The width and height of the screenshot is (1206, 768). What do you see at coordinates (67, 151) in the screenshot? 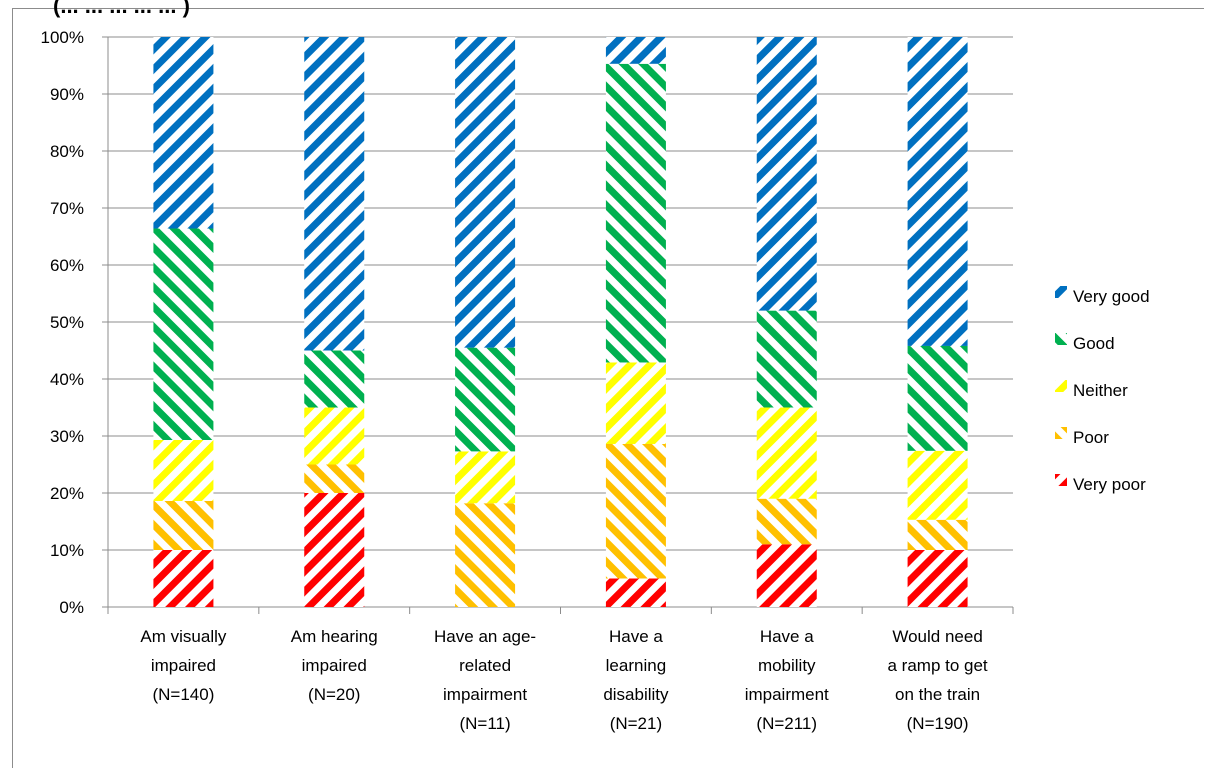
I see `y-tick-label: 80%` at bounding box center [67, 151].